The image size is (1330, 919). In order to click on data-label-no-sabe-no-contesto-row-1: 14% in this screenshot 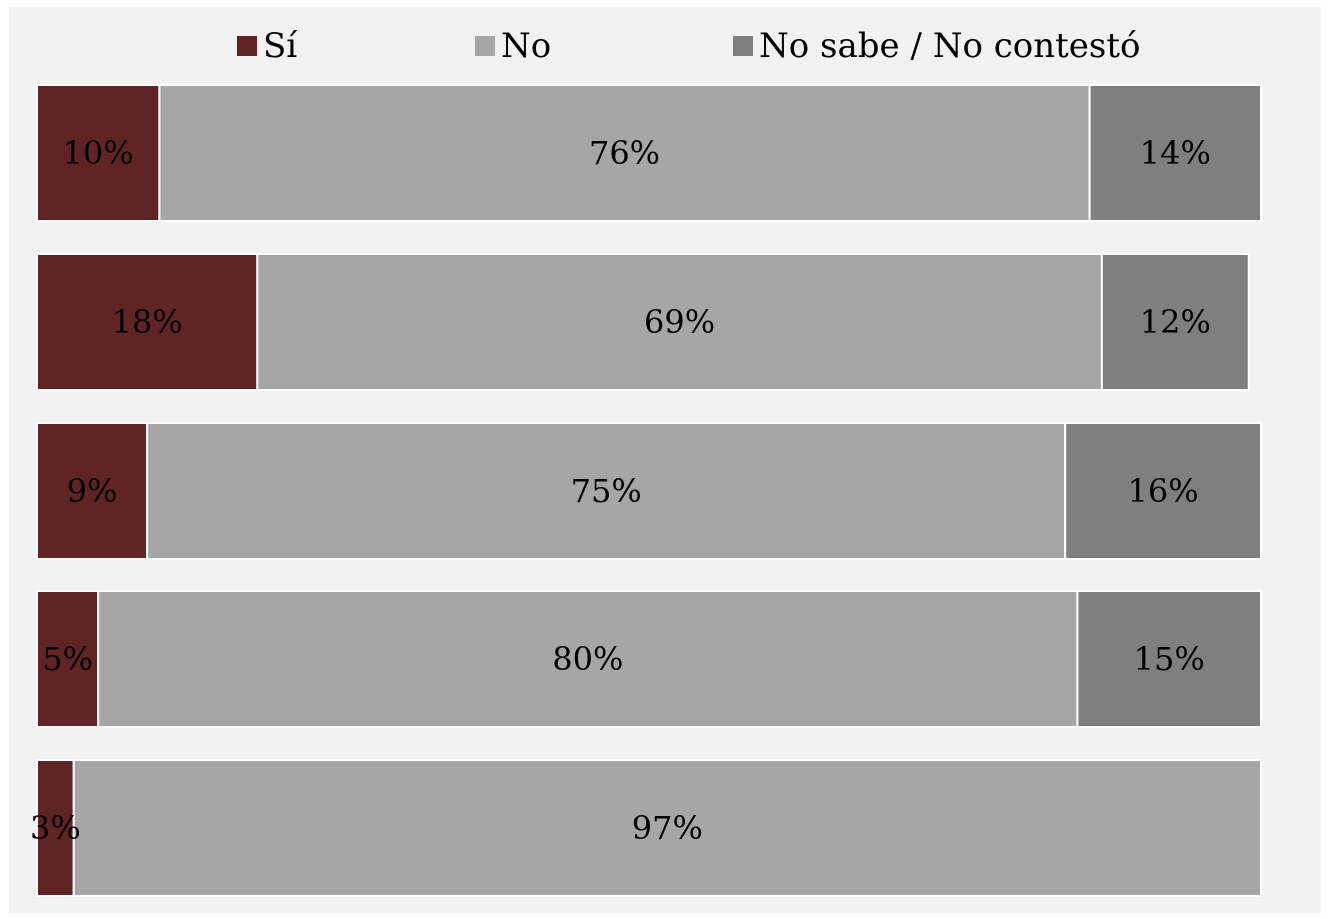, I will do `click(1175, 153)`.